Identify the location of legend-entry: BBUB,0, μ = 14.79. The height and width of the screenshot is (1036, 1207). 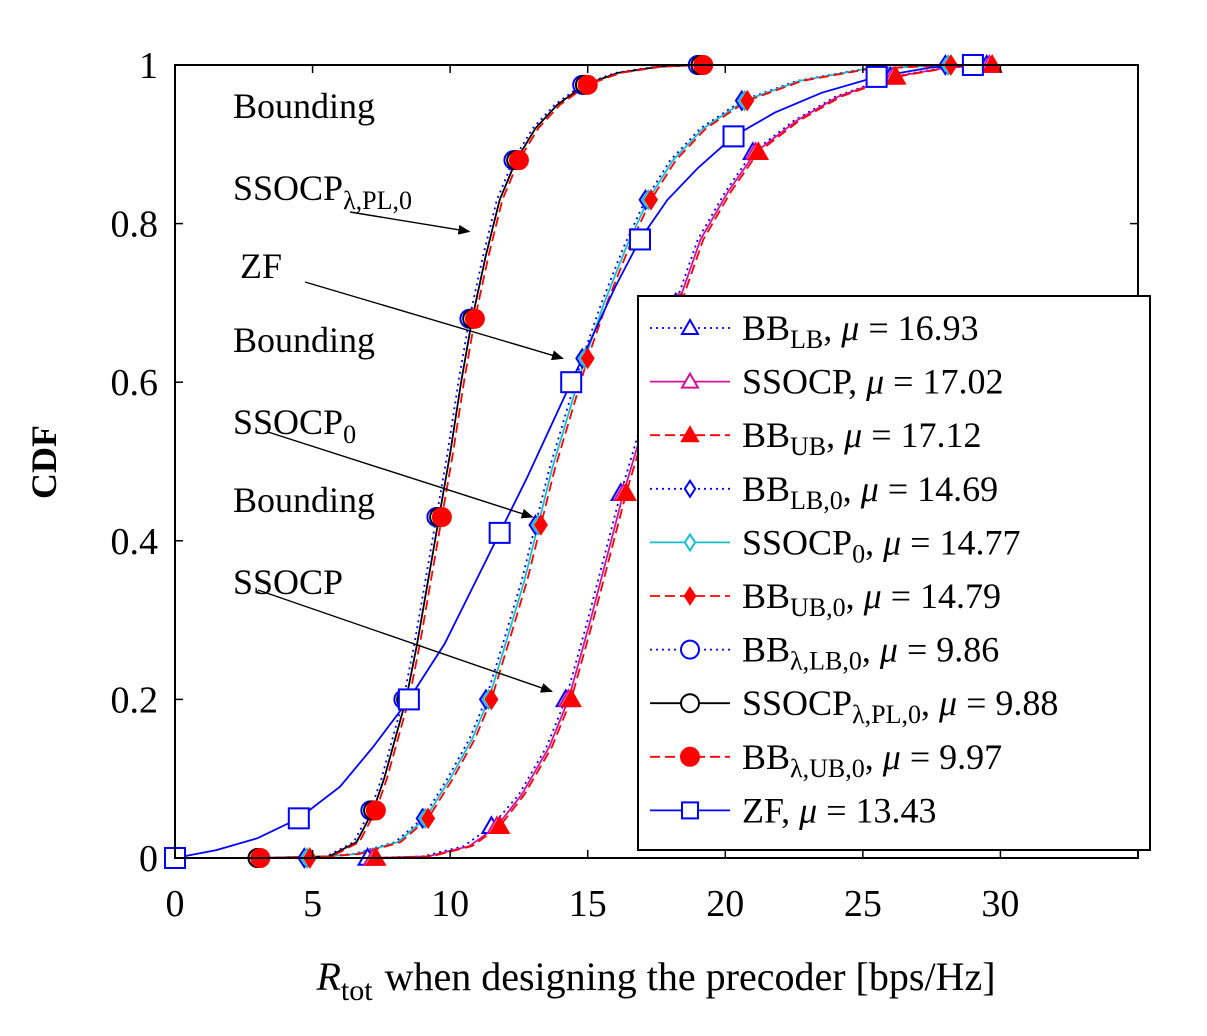
(825, 599).